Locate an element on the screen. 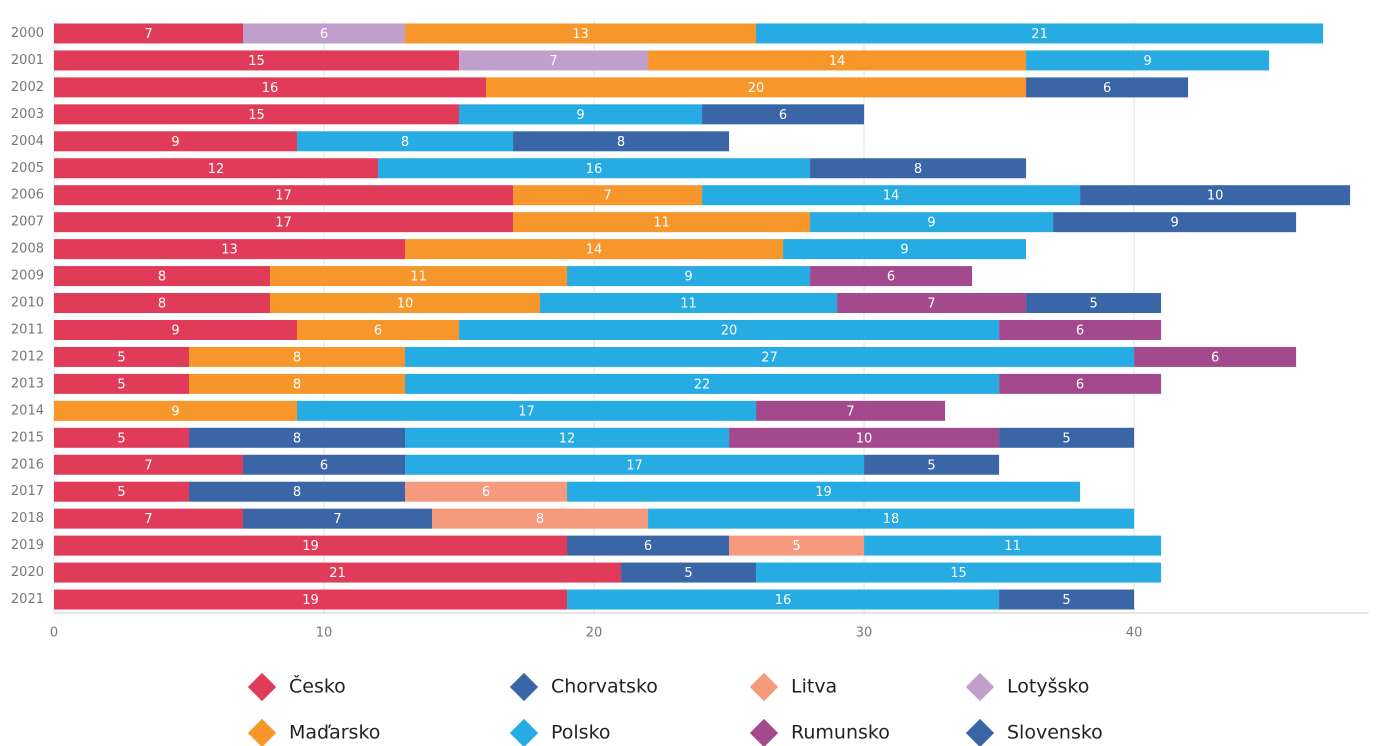 Image resolution: width=1381 pixels, height=746 pixels. y-tick-label: 2011 is located at coordinates (27, 329).